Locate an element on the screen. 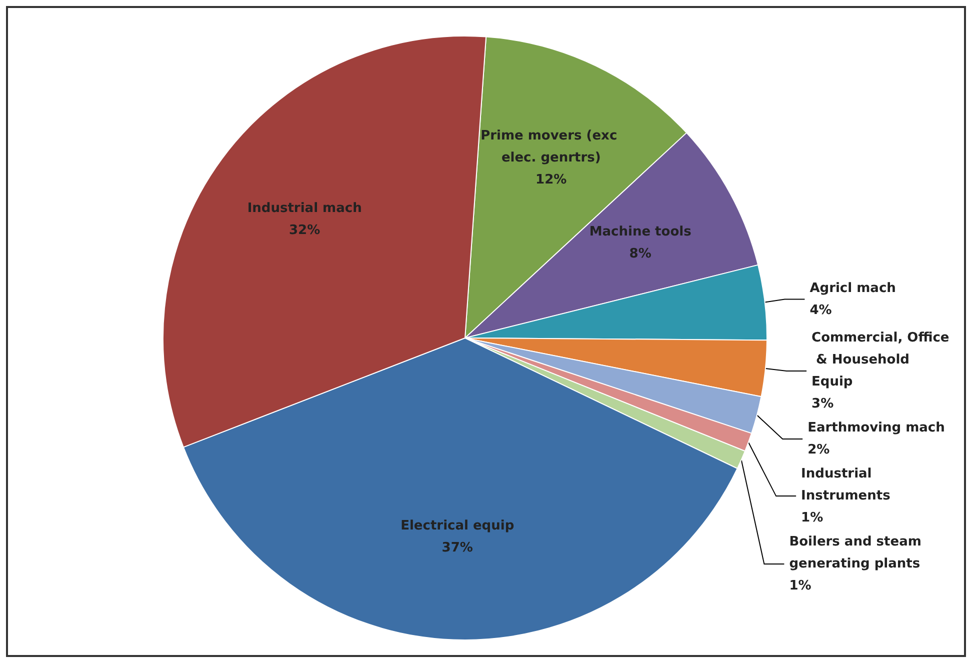  slice-label: Industrial mach is located at coordinates (304, 208).